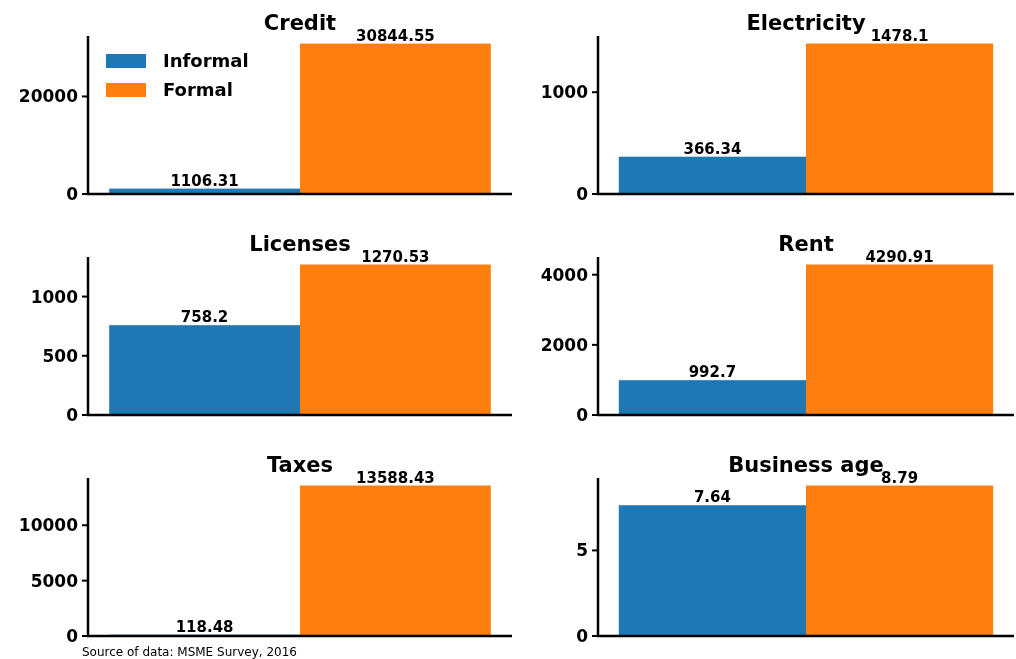 The image size is (1016, 659). Describe the element at coordinates (204, 626) in the screenshot. I see `data-label: 118.48` at that location.